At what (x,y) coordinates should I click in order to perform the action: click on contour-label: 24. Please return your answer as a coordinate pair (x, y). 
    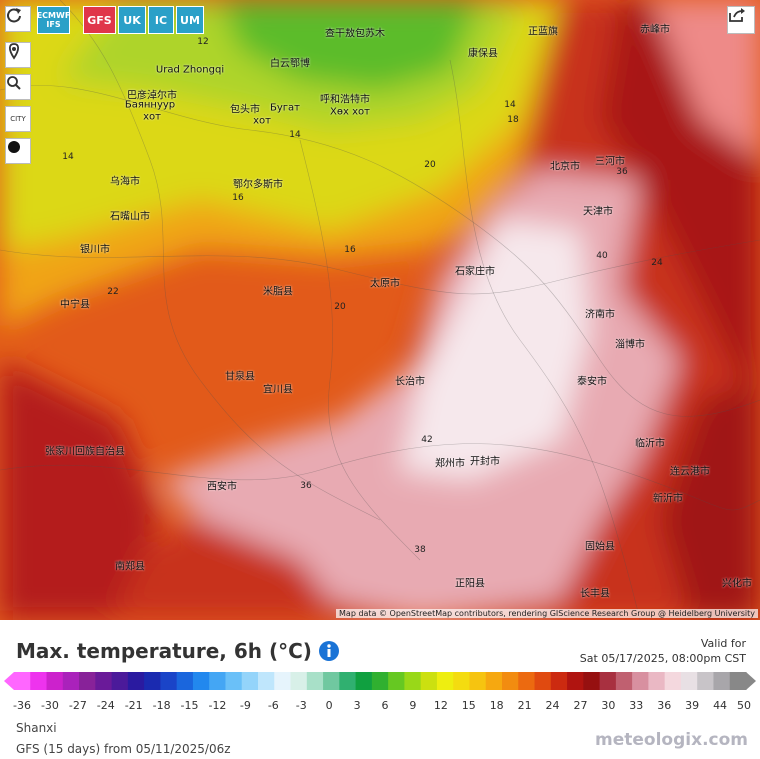
    Looking at the image, I should click on (657, 263).